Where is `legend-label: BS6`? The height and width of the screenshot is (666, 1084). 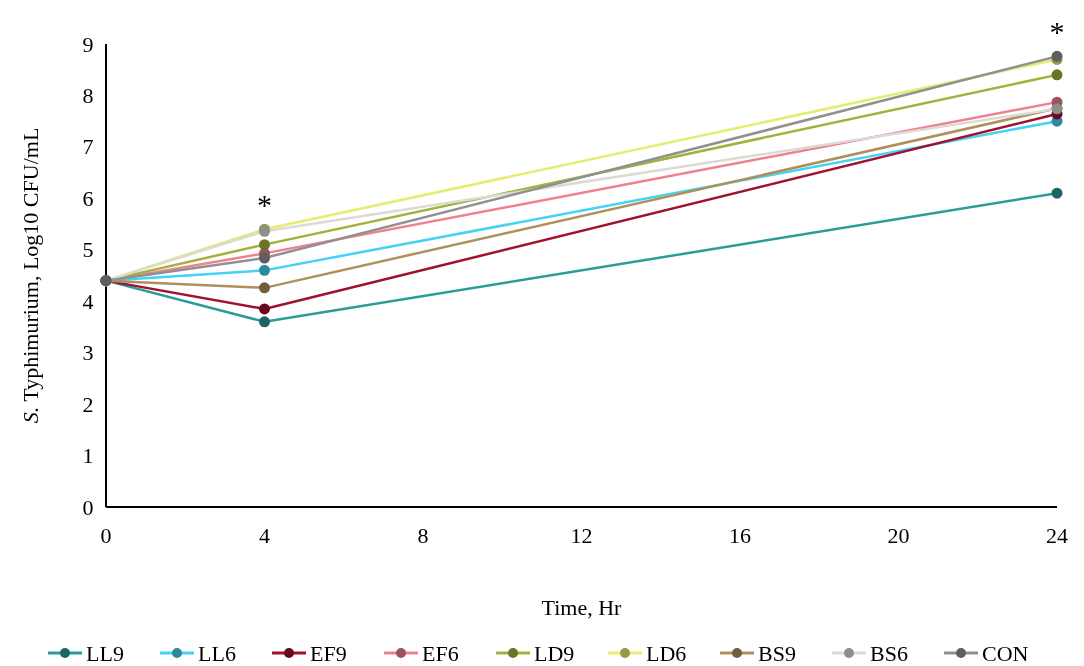 legend-label: BS6 is located at coordinates (889, 653).